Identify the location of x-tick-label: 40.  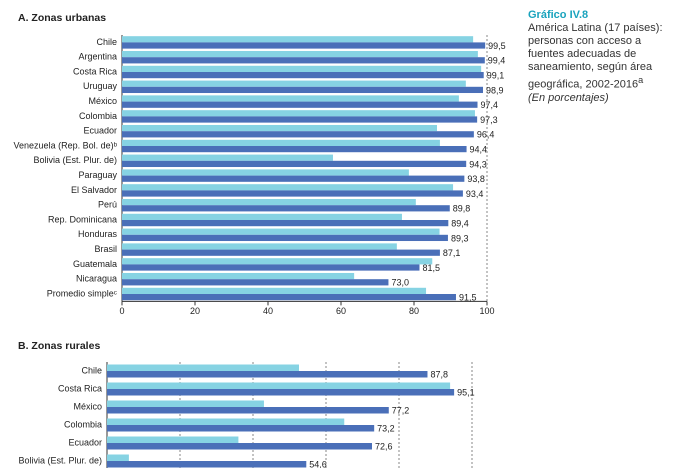
(268, 311).